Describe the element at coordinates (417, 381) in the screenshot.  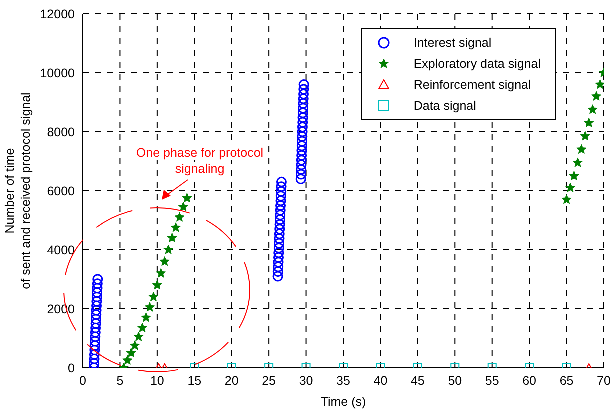
I see `x-tick-label: 45` at that location.